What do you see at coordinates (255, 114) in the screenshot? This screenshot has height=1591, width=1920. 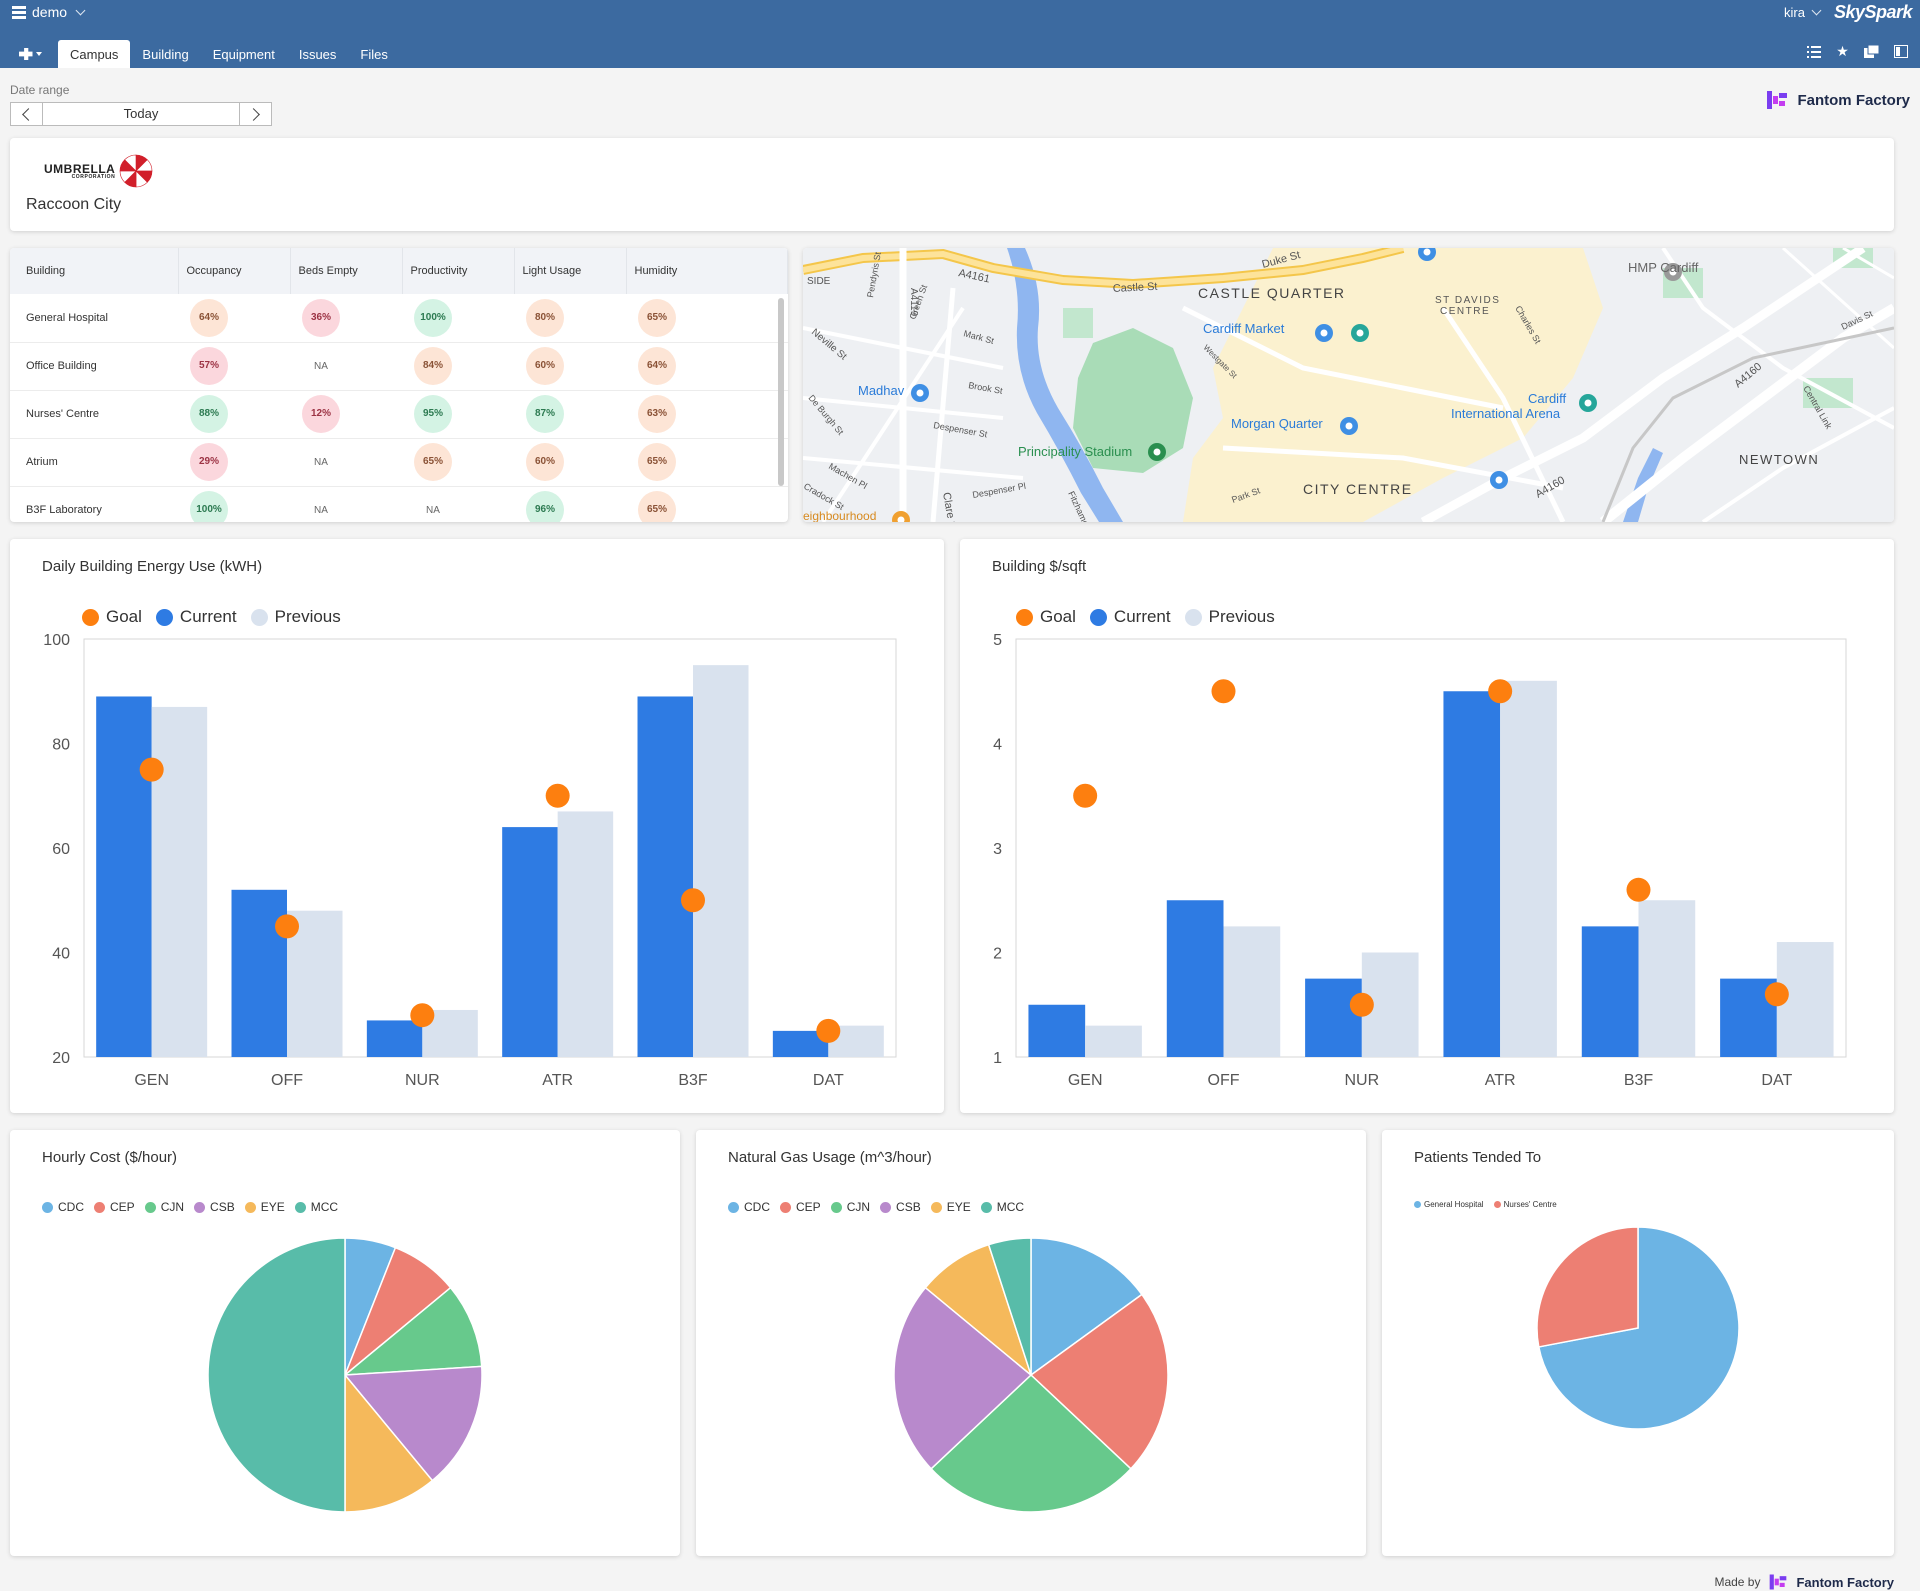 I see `date-next-button` at bounding box center [255, 114].